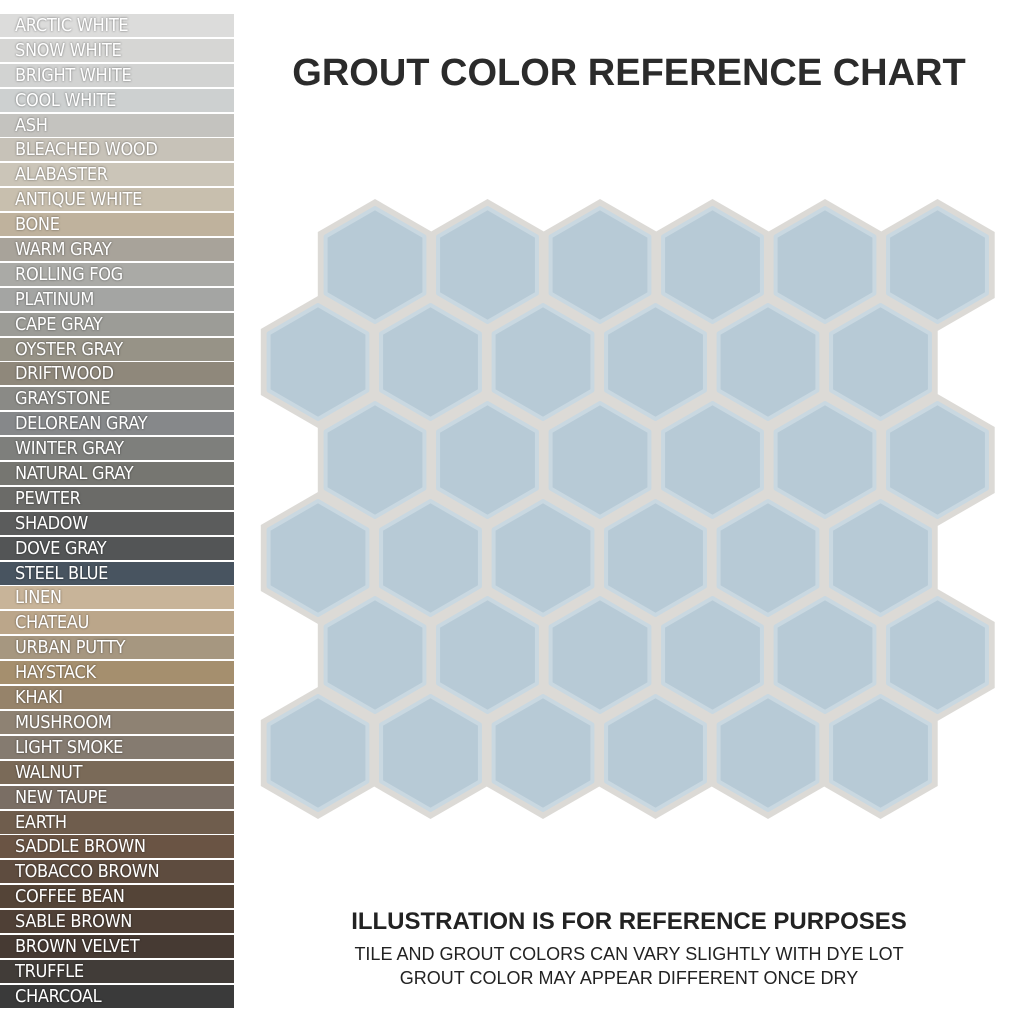 The width and height of the screenshot is (1024, 1024). I want to click on grout-swatch: URBAN PUTTY, so click(117, 648).